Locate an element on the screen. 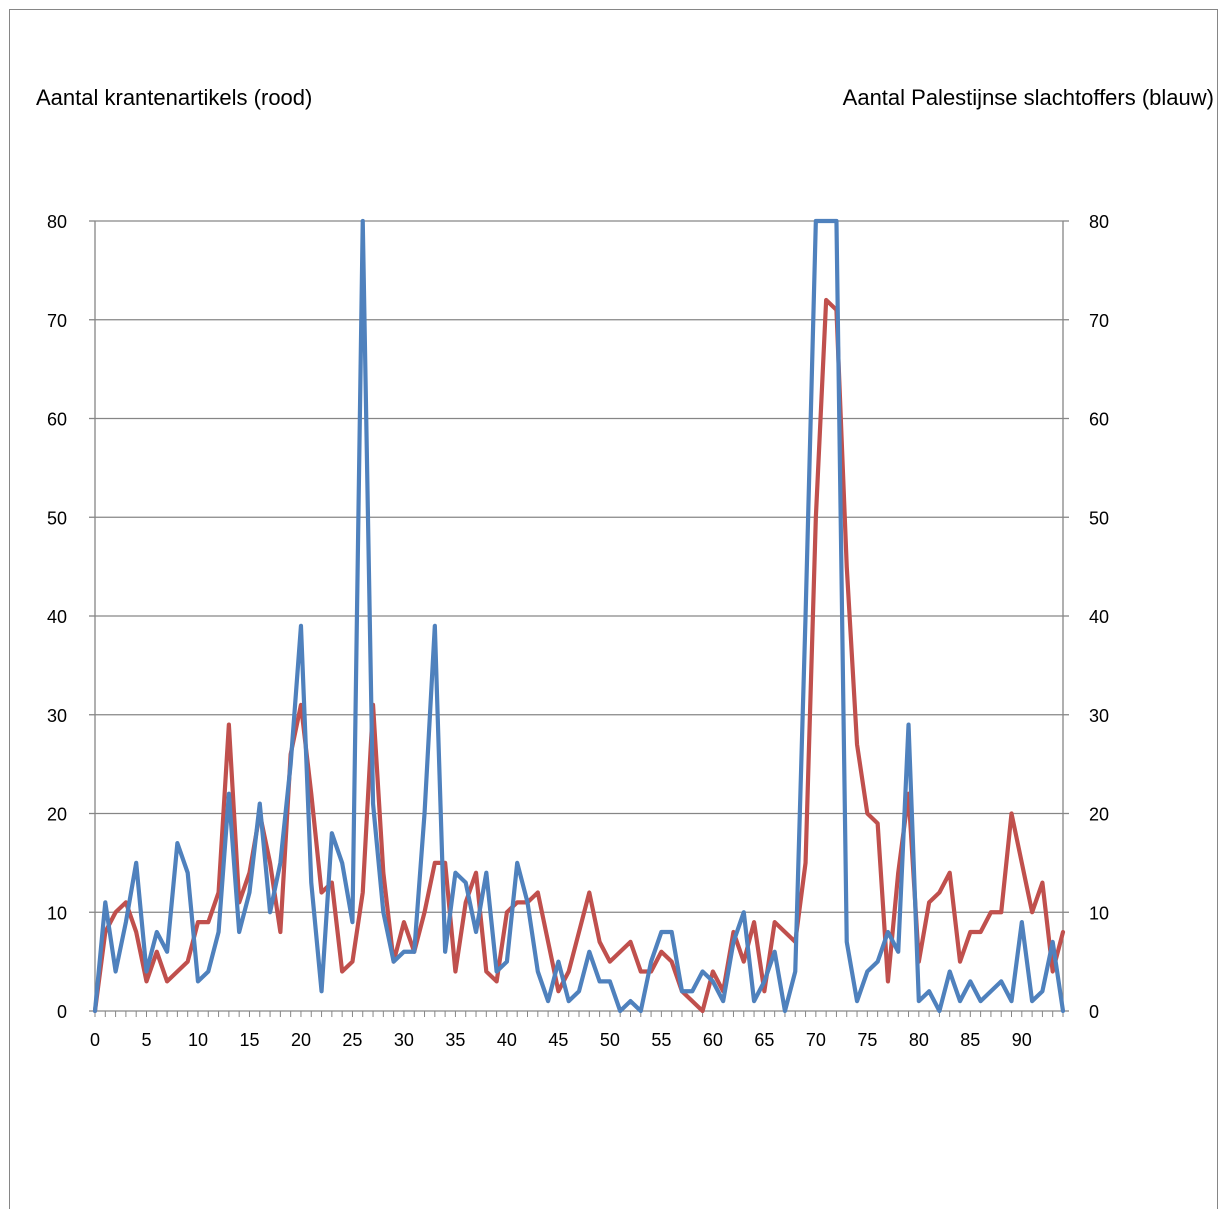 The height and width of the screenshot is (1209, 1226). x-tick-label: 85 is located at coordinates (970, 1040).